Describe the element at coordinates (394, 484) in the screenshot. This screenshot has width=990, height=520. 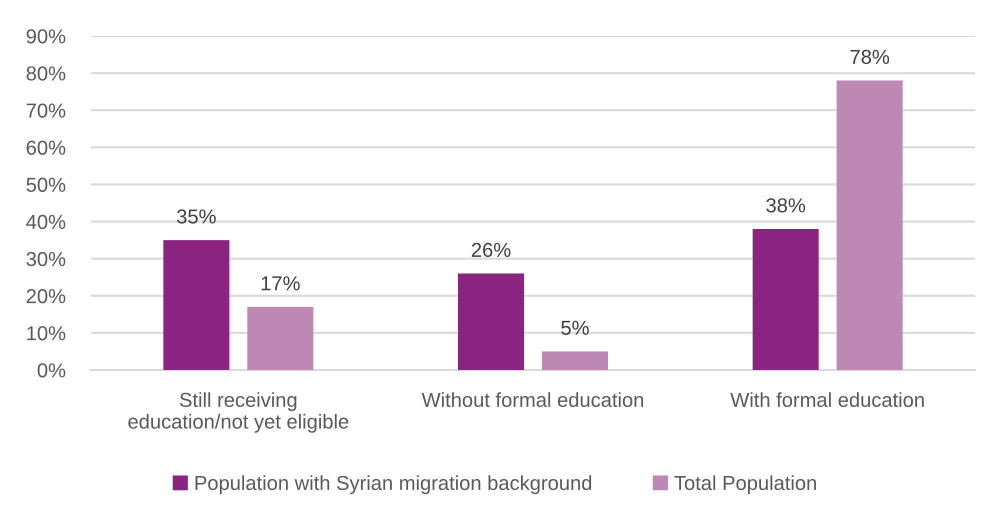
I see `legend-label: Population with Syrian migration background` at that location.